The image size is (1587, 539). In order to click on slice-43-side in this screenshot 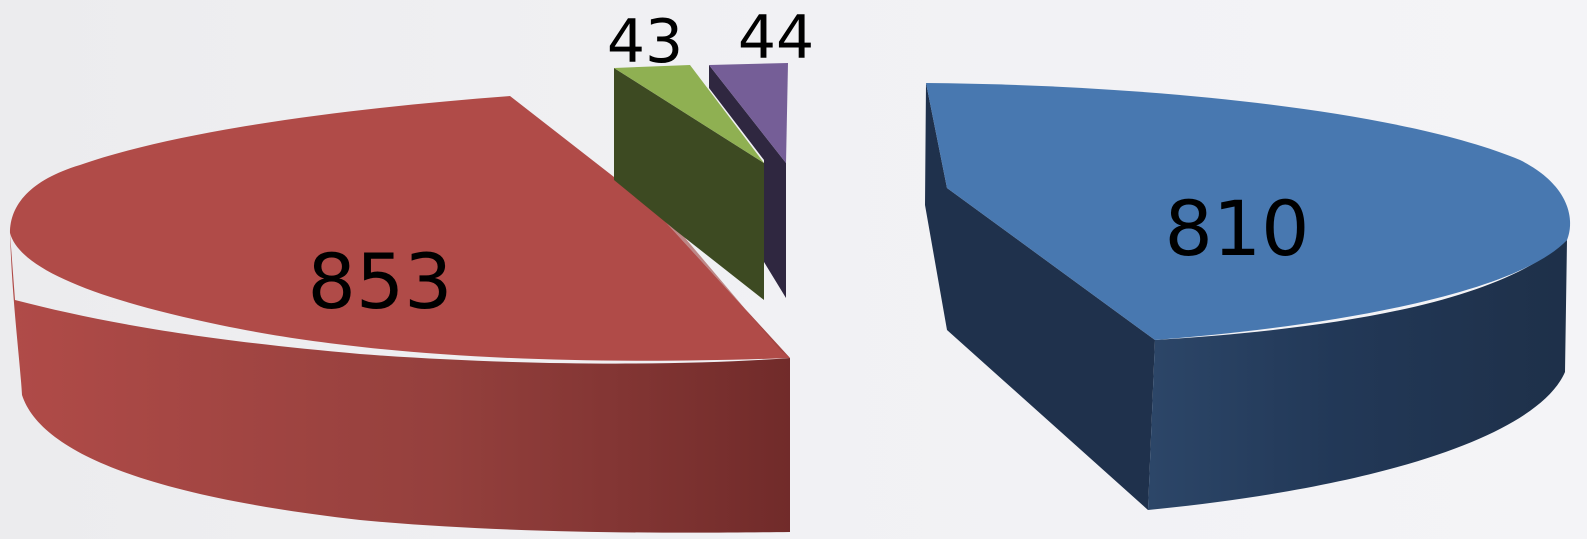, I will do `click(689, 184)`.